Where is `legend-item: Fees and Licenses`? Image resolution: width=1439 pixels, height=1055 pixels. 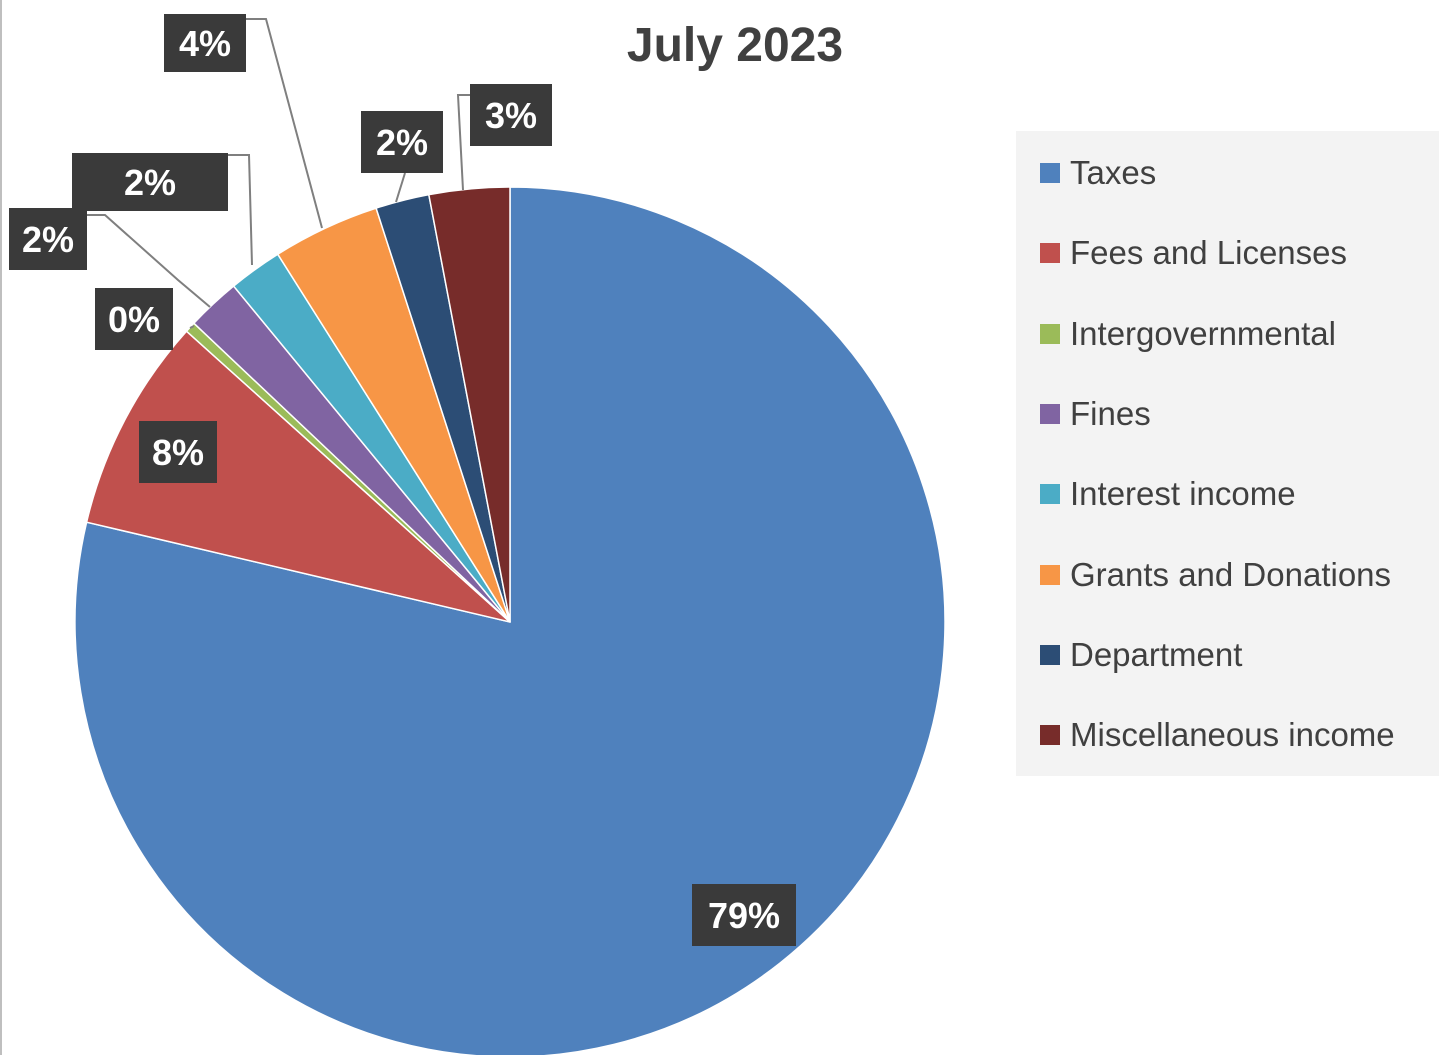 legend-item: Fees and Licenses is located at coordinates (1193, 253).